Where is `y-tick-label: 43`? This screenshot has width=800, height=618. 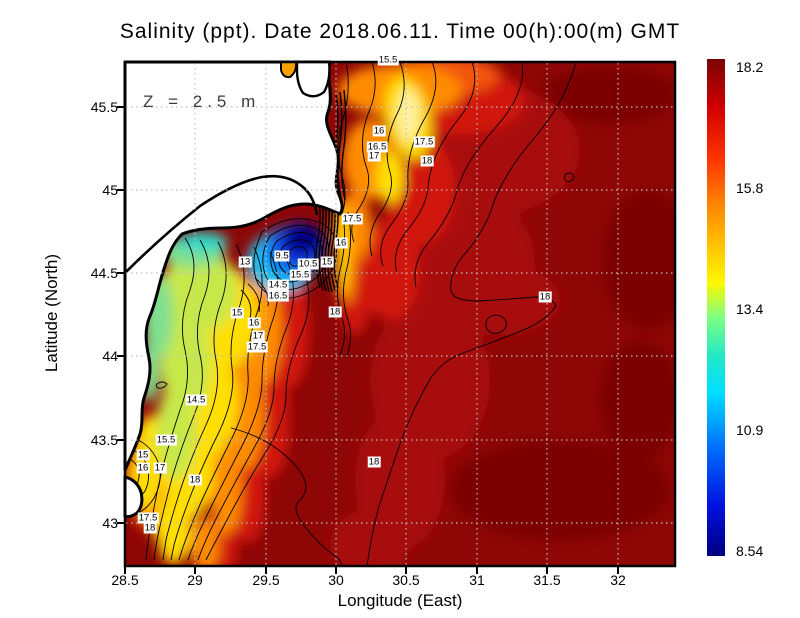
y-tick-label: 43 is located at coordinates (110, 523).